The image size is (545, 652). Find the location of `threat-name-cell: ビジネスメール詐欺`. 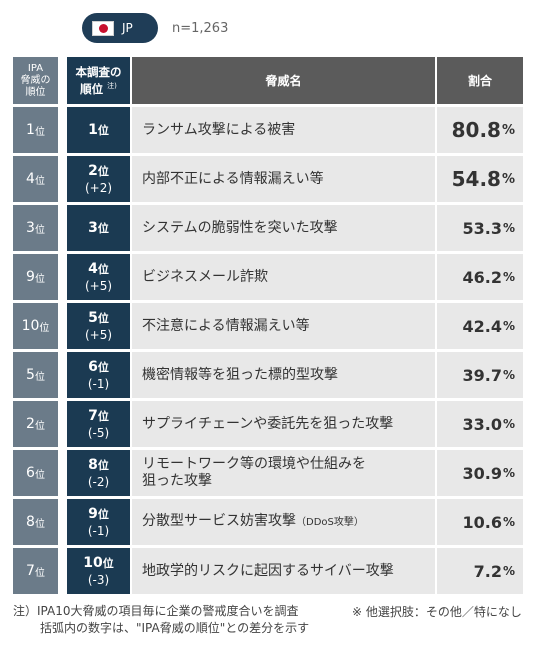

threat-name-cell: ビジネスメール詐欺 is located at coordinates (283, 277).